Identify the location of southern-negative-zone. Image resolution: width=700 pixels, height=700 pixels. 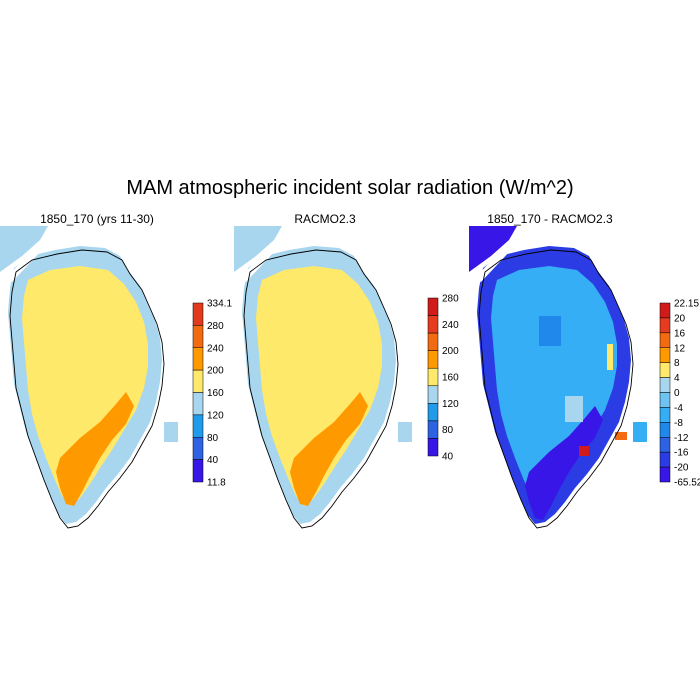
(564, 463).